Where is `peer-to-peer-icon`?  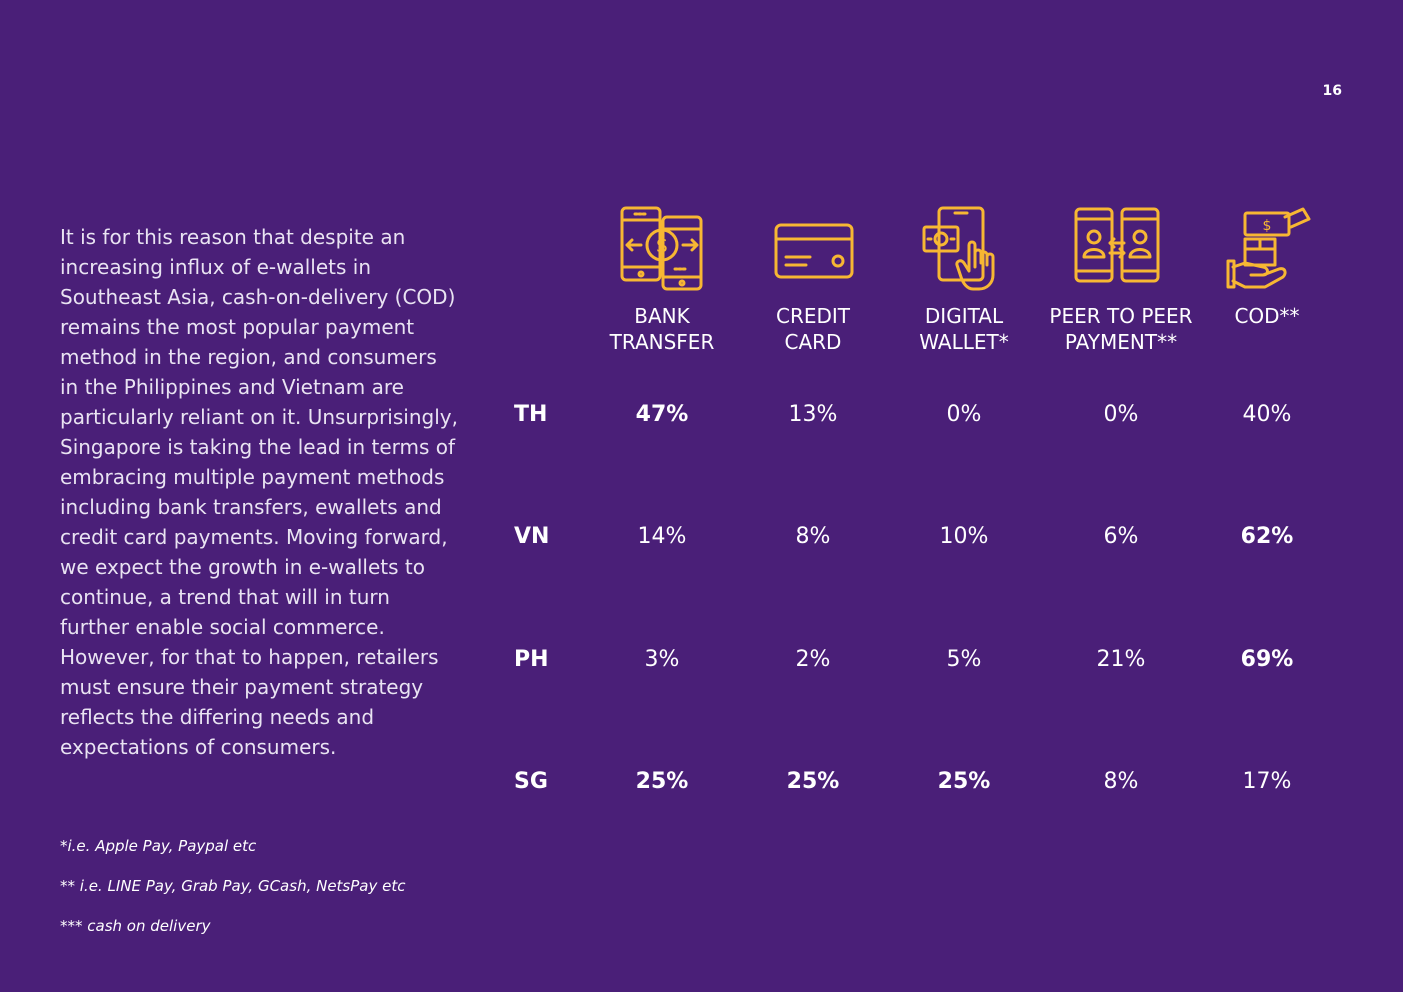 peer-to-peer-icon is located at coordinates (1117, 250).